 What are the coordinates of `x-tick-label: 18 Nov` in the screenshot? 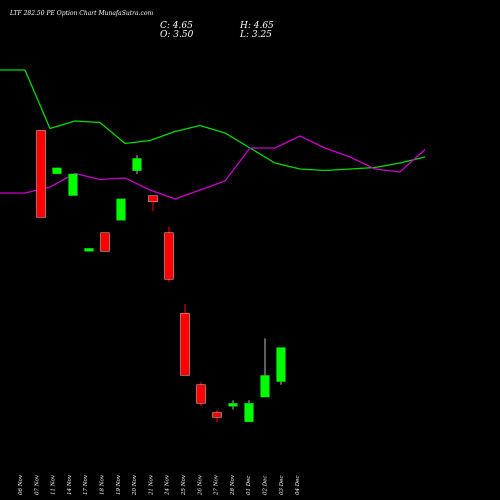 It's located at (103, 484).